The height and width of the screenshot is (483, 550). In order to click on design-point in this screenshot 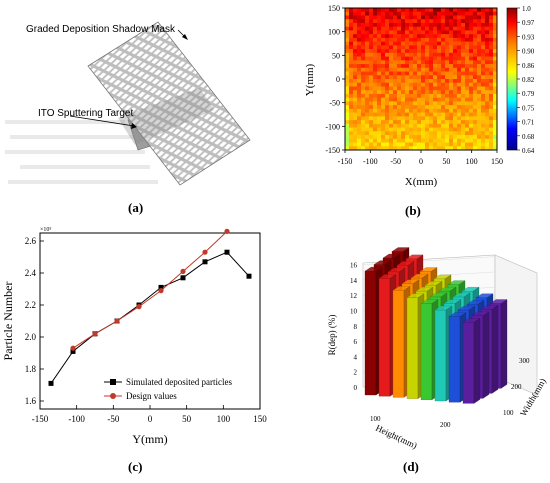, I will do `click(117, 321)`.